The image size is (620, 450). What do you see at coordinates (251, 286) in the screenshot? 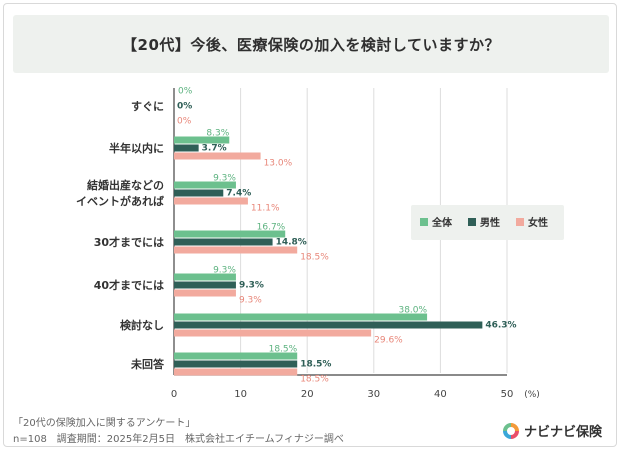
I see `value-label-male: 9.3%` at bounding box center [251, 286].